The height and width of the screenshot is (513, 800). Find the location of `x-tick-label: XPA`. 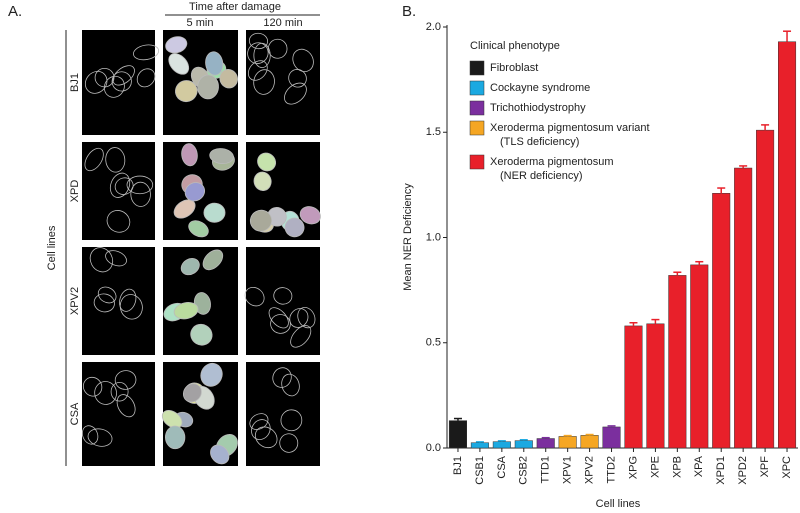

x-tick-label: XPA is located at coordinates (699, 466).